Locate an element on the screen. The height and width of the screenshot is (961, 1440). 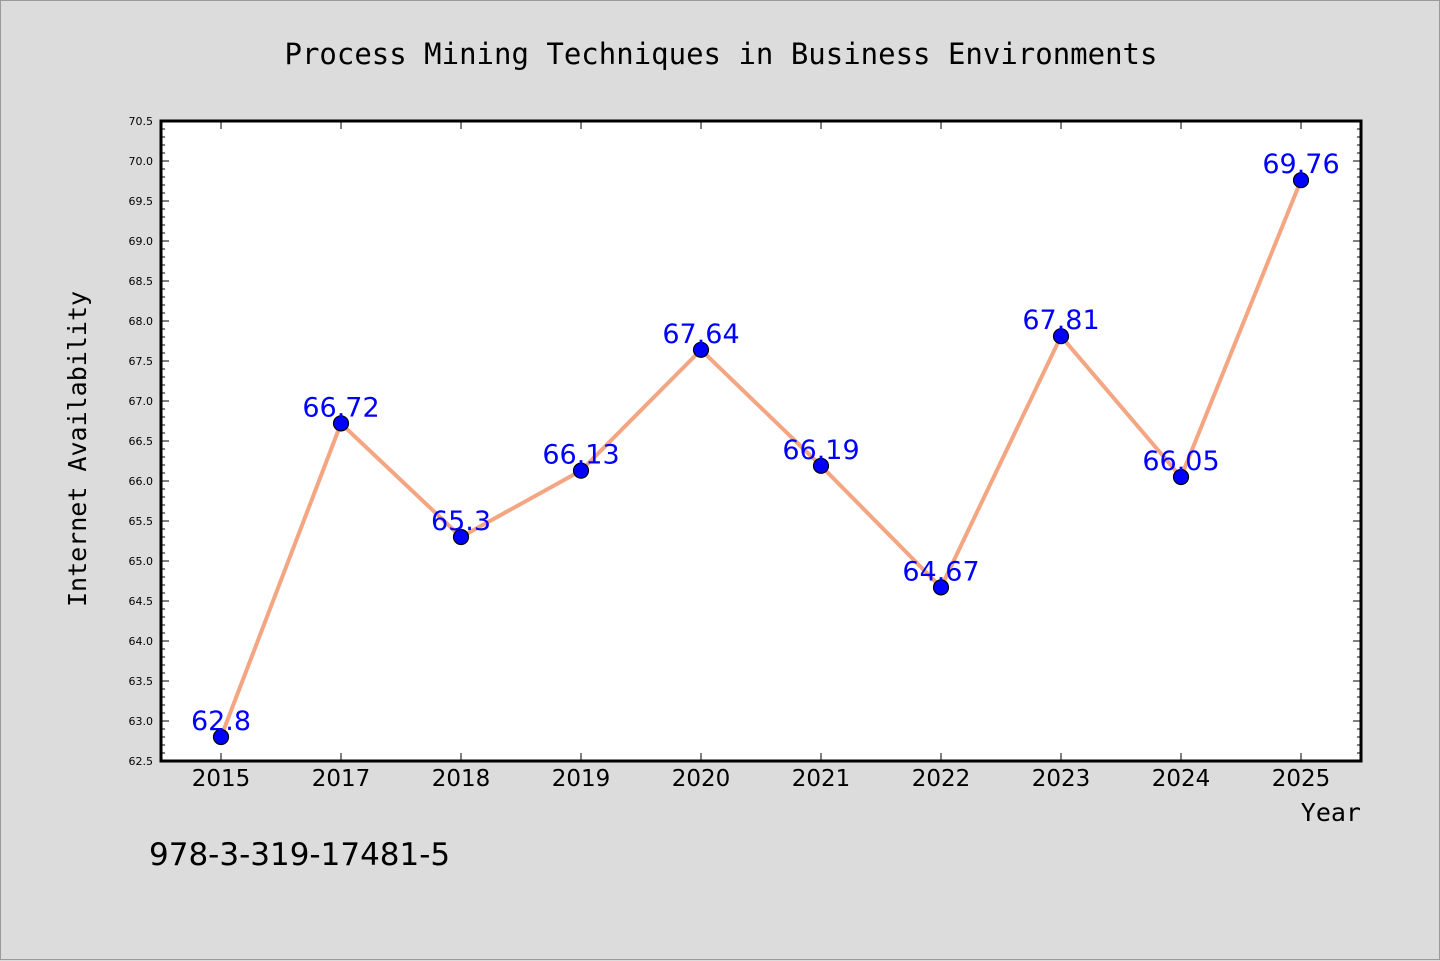
y-tick-label: 70.0 is located at coordinates (141, 161).